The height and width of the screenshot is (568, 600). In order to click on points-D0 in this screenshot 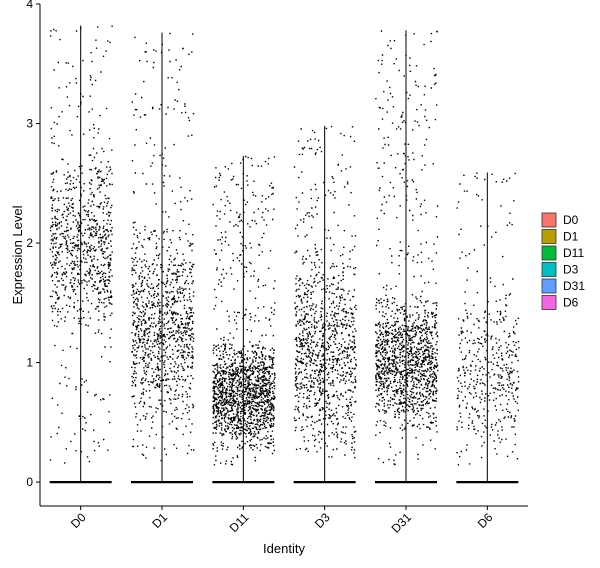, I will do `click(81, 244)`.